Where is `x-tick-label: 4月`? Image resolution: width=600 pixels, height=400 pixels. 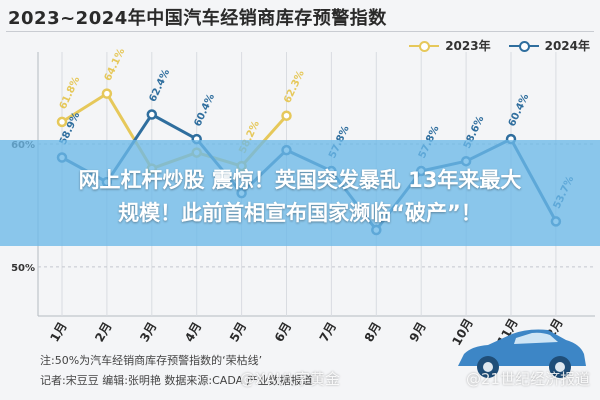
x-tick-label: 4月 is located at coordinates (193, 332).